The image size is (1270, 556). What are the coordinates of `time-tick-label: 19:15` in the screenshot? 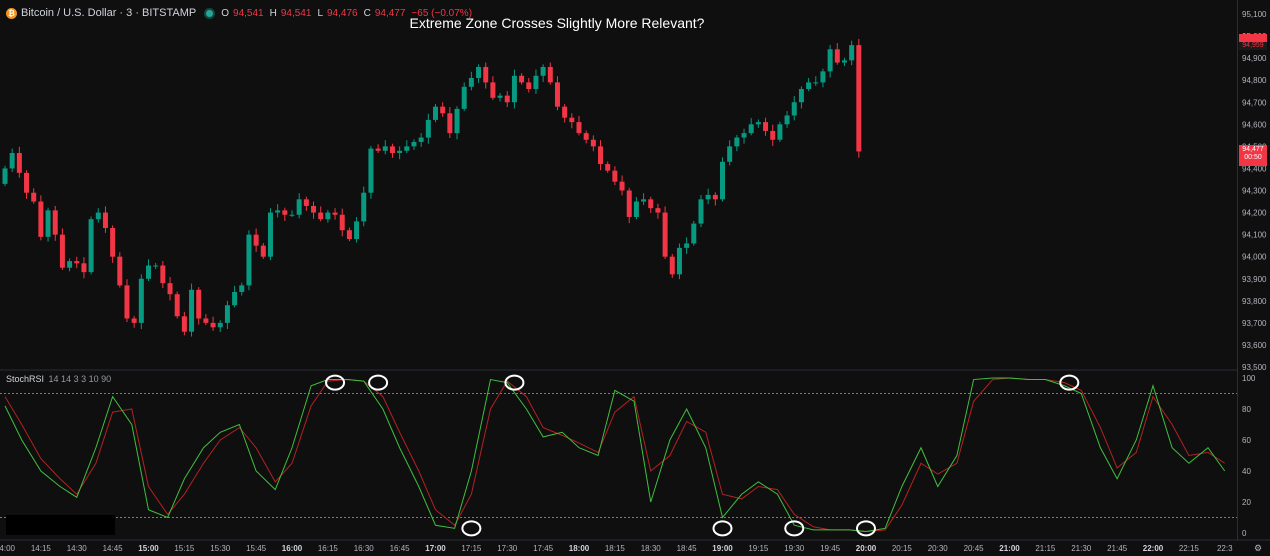 It's located at (758, 548).